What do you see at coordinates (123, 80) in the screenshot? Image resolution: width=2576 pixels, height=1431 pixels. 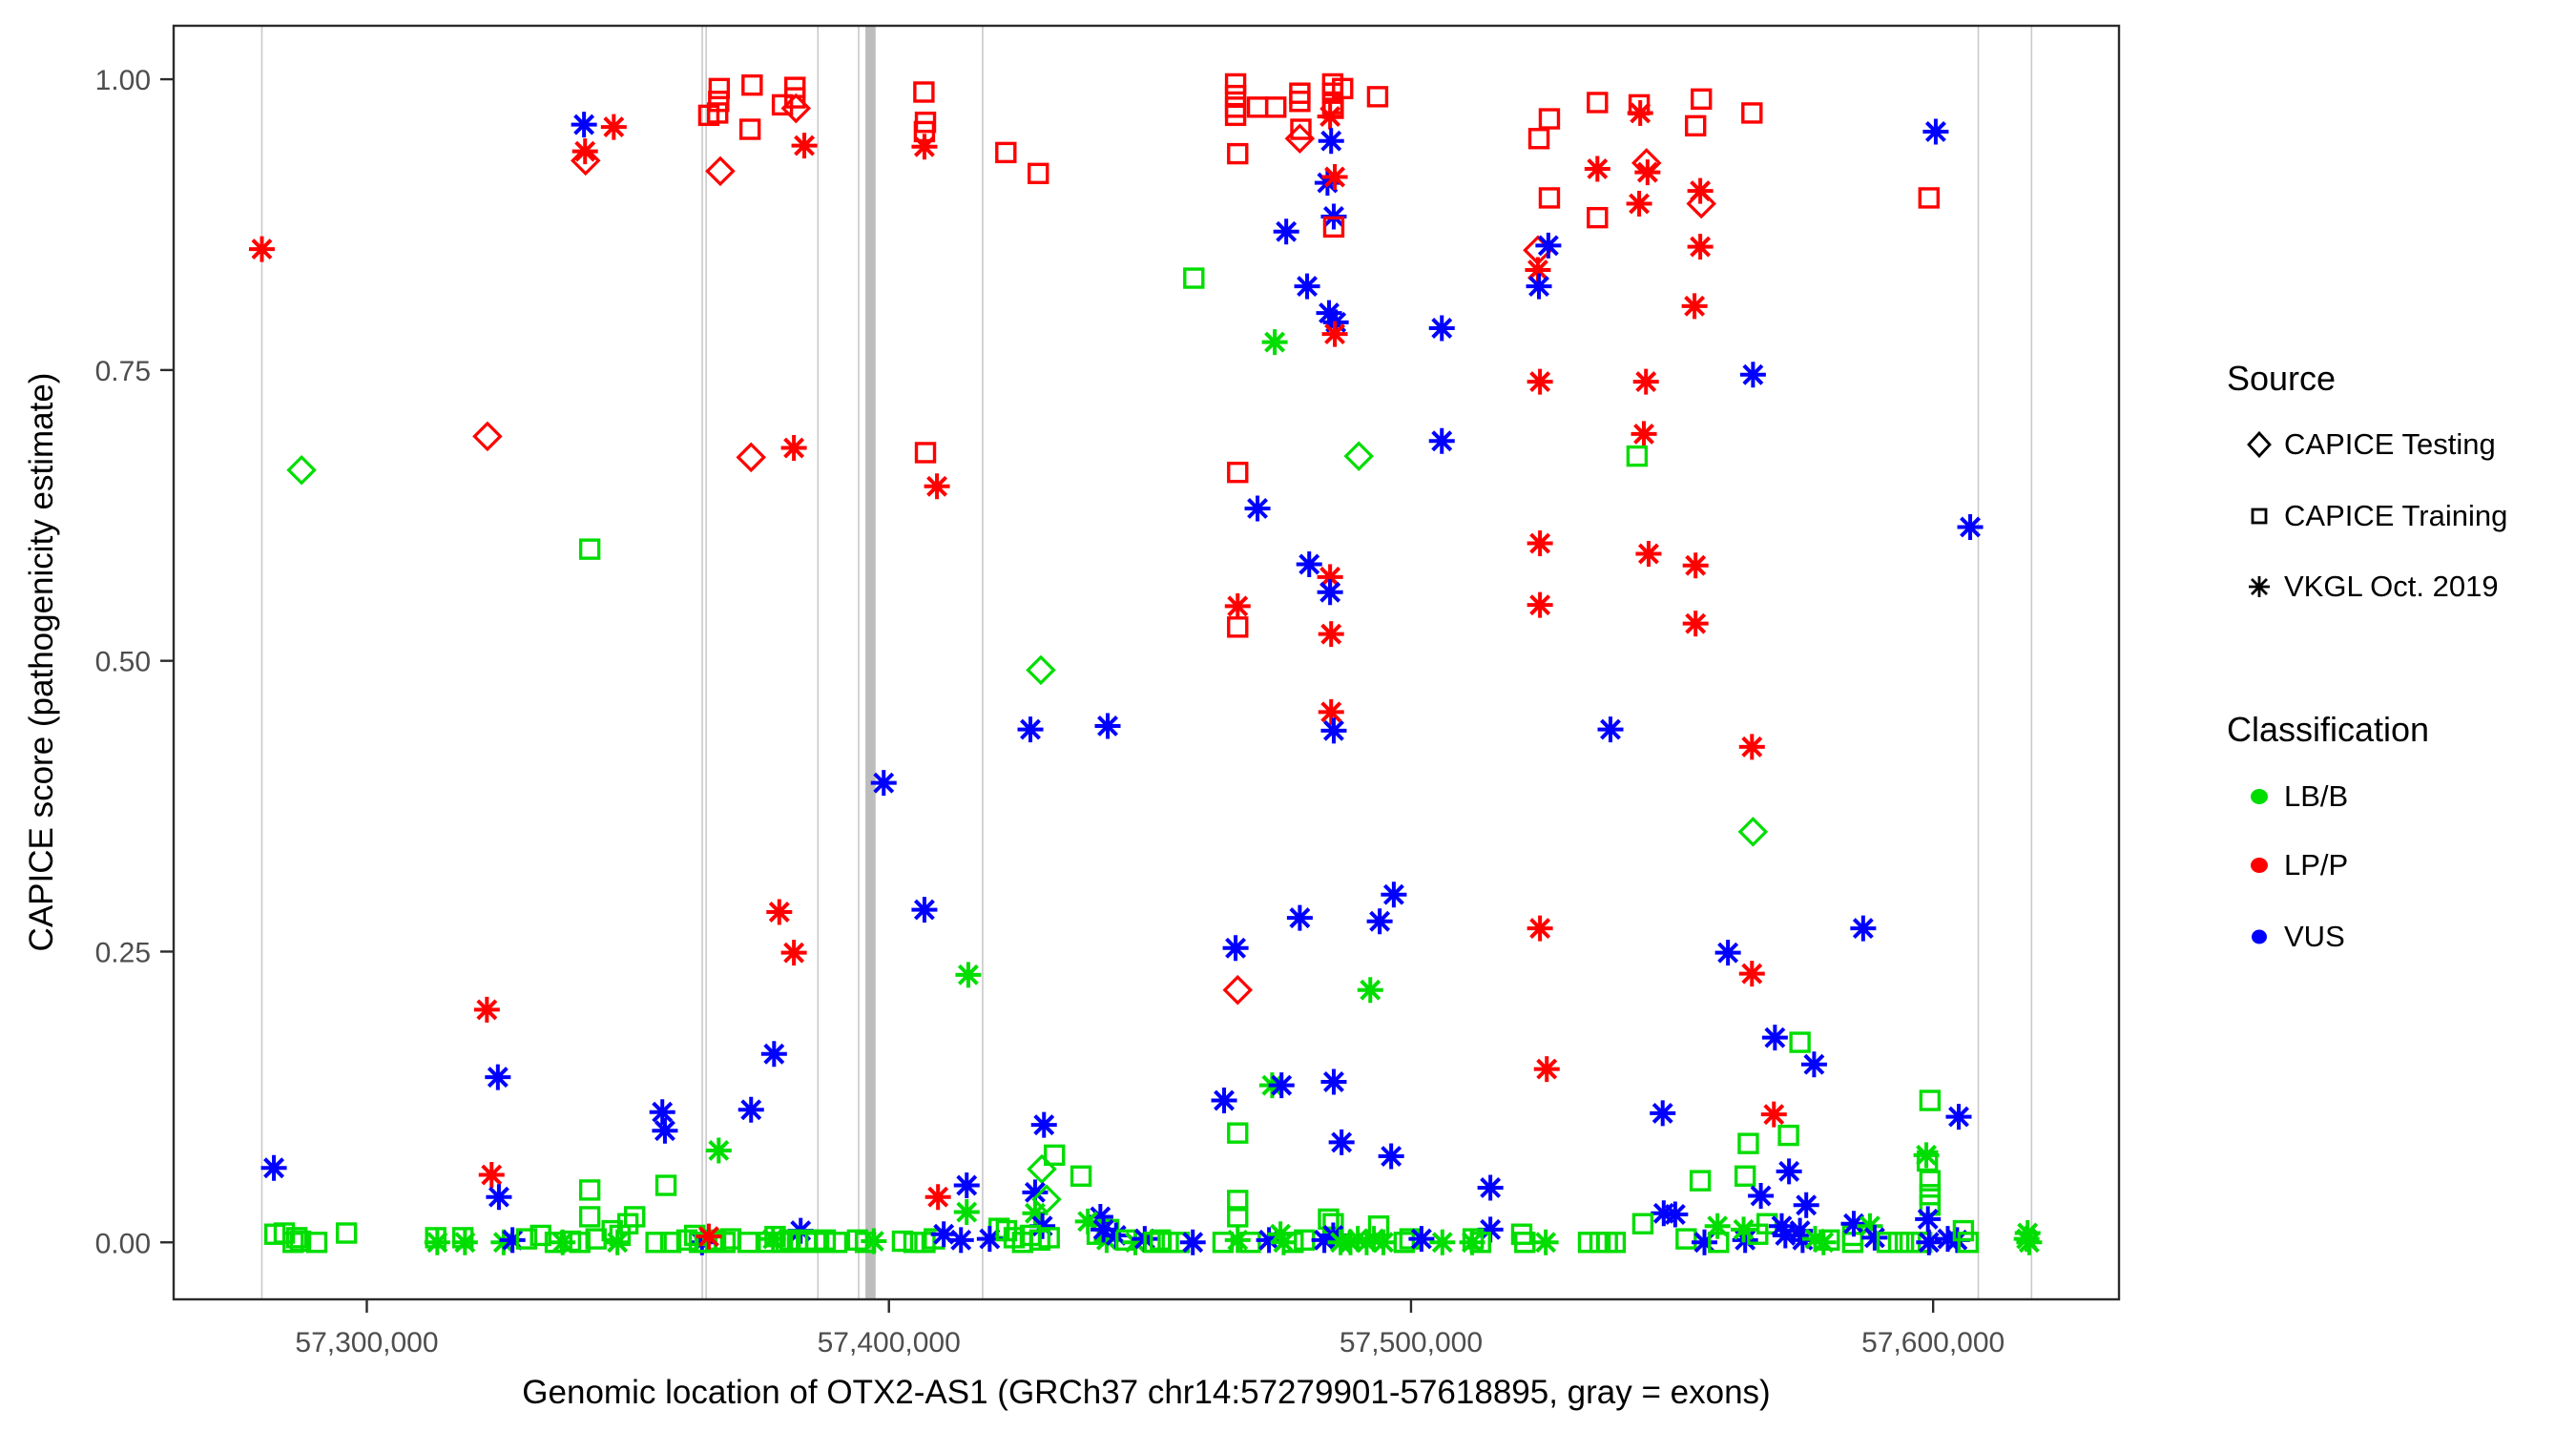 I see `y-tick-label: 1.00` at bounding box center [123, 80].